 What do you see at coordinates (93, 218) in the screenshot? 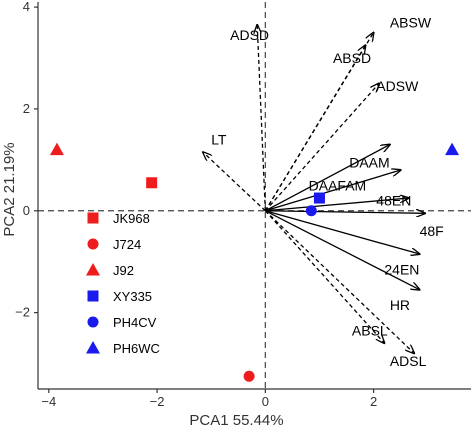
I see `legend-marker-jk968` at bounding box center [93, 218].